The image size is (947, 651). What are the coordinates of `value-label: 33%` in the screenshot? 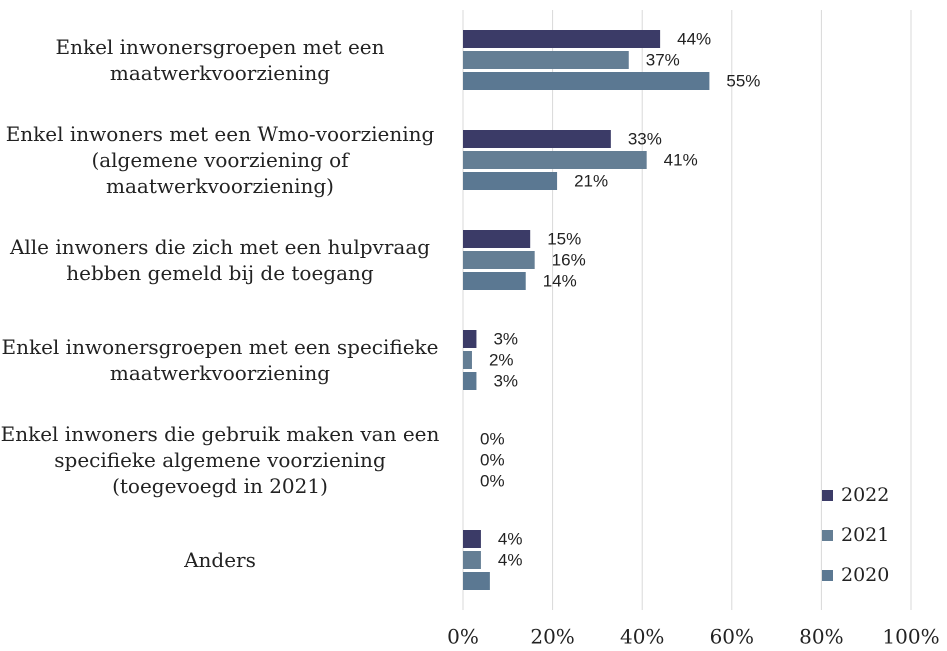 It's located at (645, 138).